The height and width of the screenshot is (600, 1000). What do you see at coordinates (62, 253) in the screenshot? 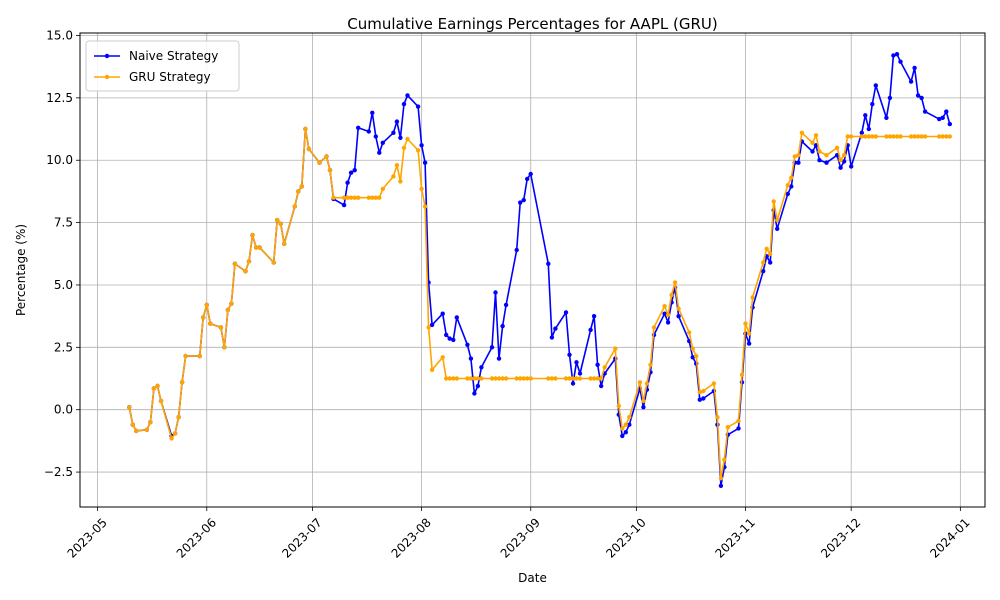
I see `y-axis: −2.5 0.0 2.5 5.0 7.5 10.0 12.5 15.0` at bounding box center [62, 253].